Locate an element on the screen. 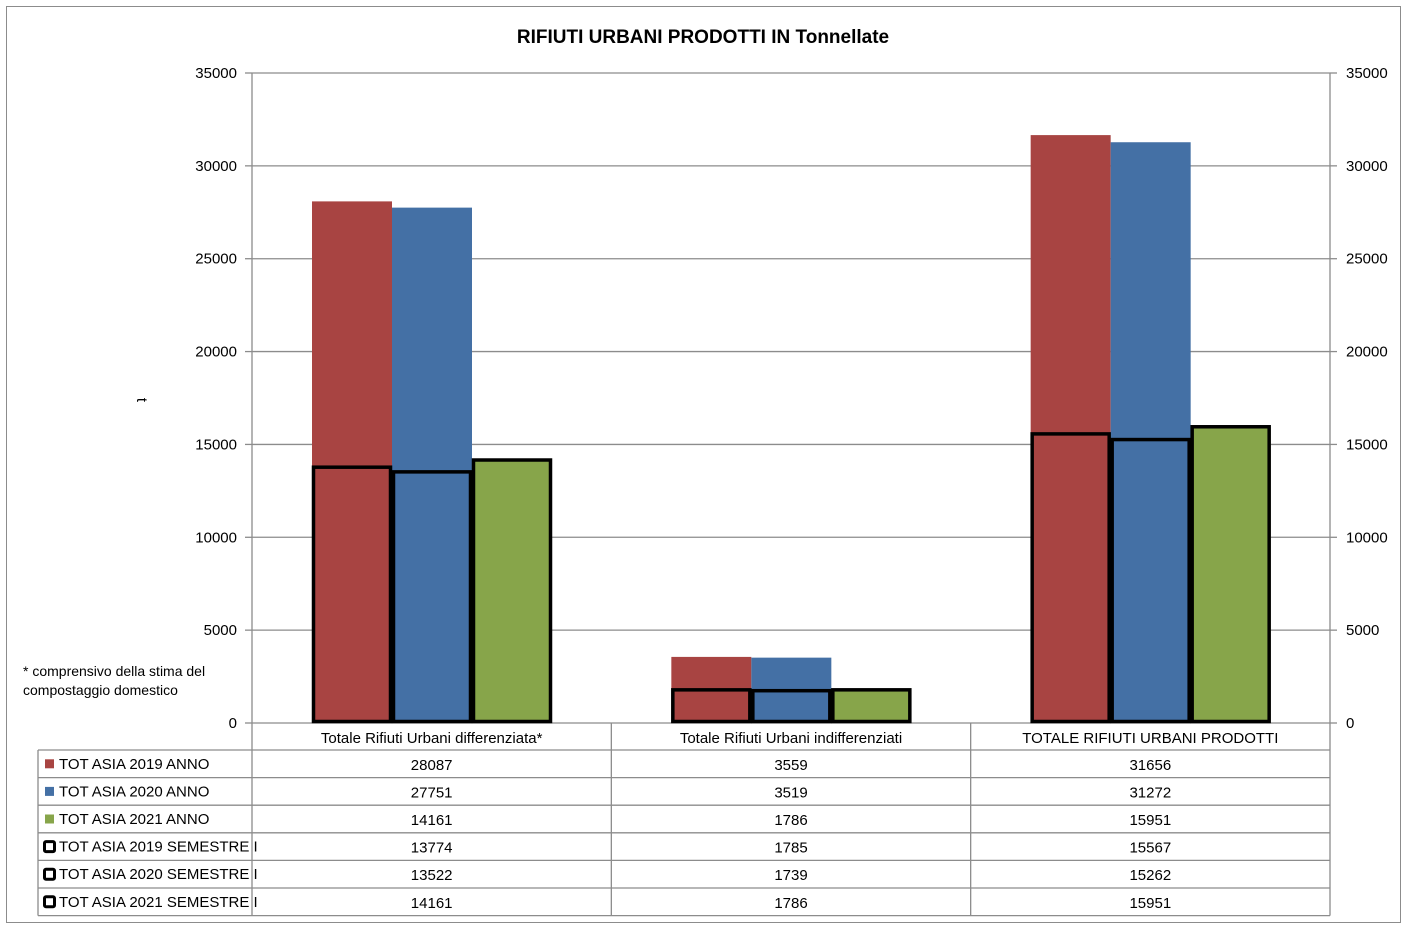  table-value: 3519 is located at coordinates (790, 792).